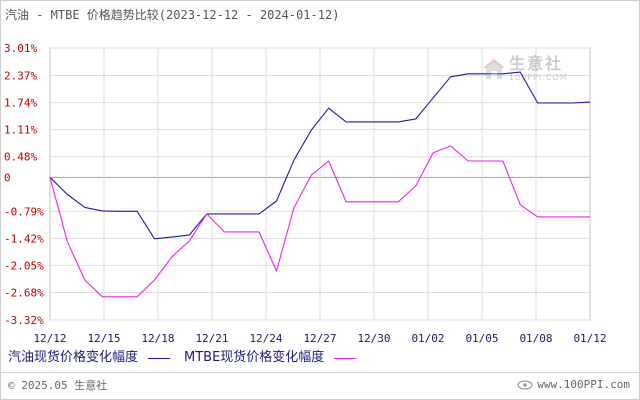 This screenshot has height=400, width=640. Describe the element at coordinates (536, 63) in the screenshot. I see `watermark-brand: 生意社` at that location.